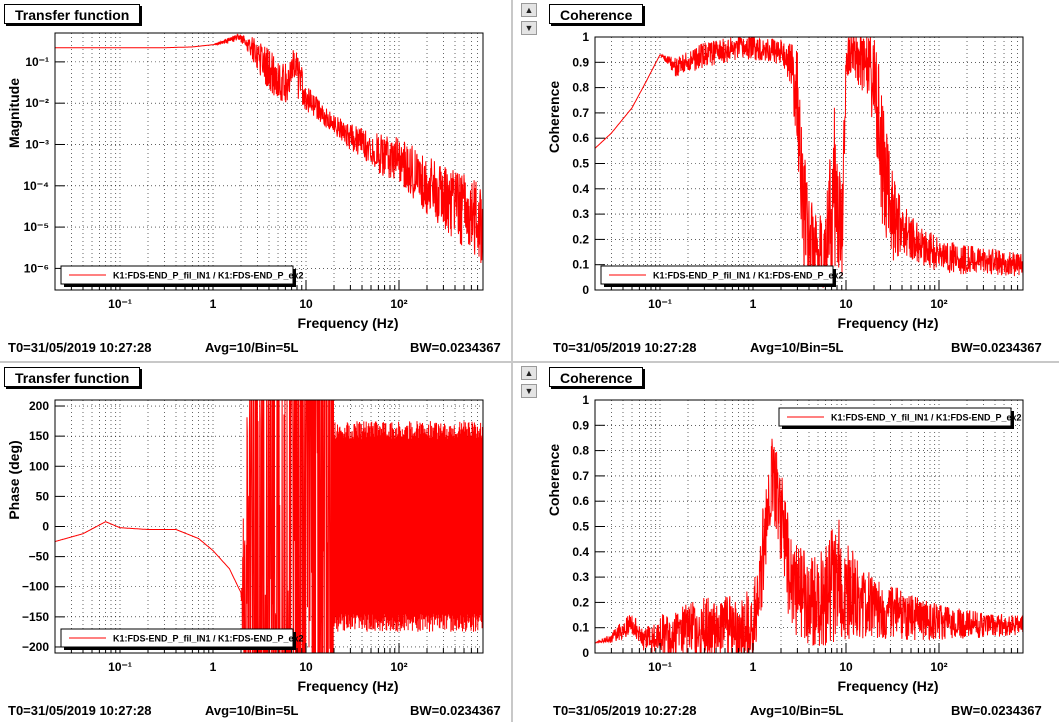 The width and height of the screenshot is (1059, 722). I want to click on y-tick-label: 0.4, so click(580, 189).